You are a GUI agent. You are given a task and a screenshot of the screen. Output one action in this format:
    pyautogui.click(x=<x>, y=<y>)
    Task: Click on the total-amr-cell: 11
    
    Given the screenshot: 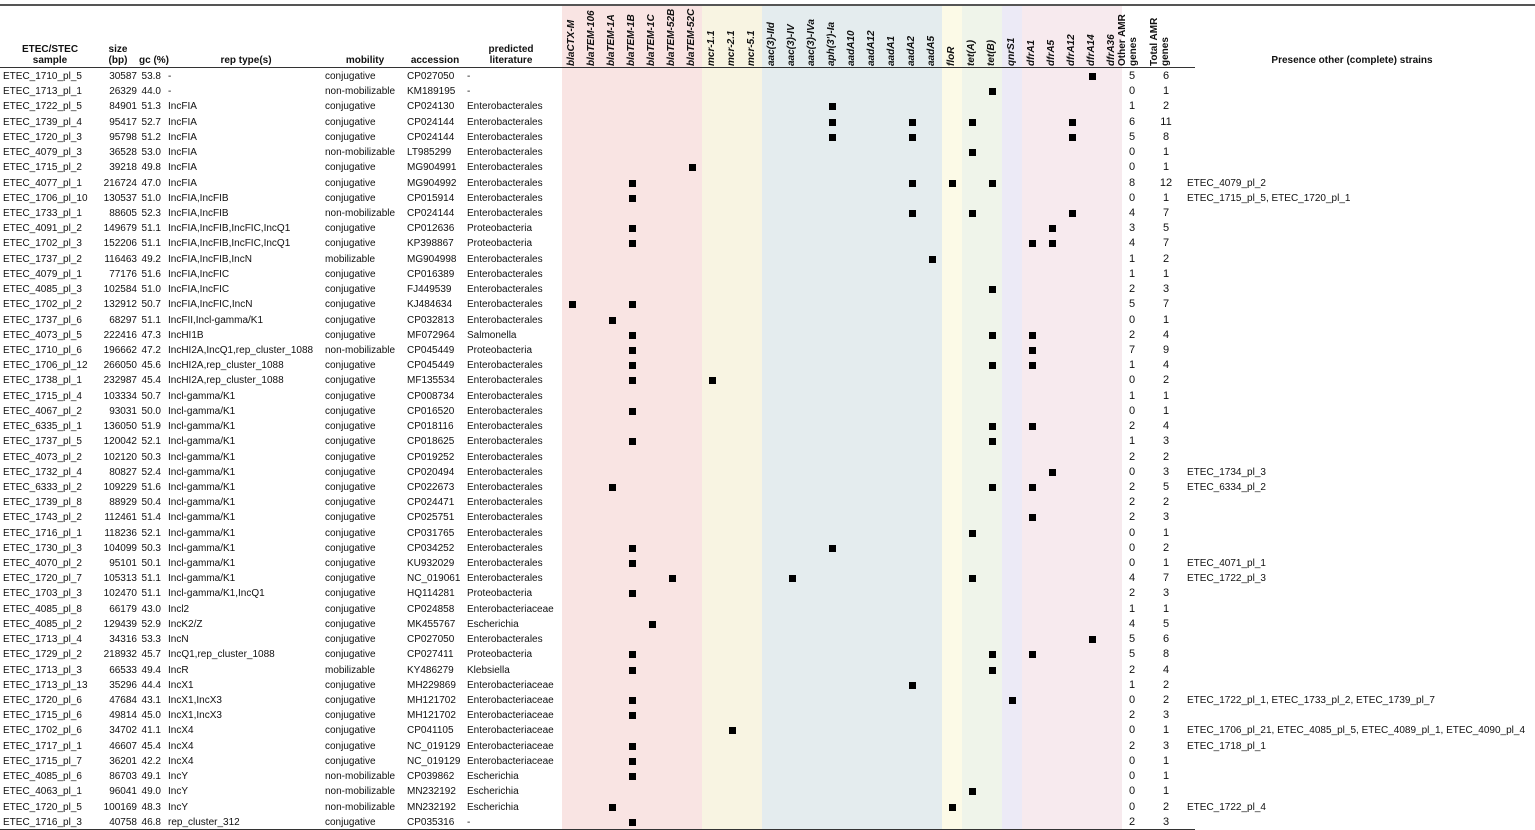 What is the action you would take?
    pyautogui.click(x=1166, y=121)
    